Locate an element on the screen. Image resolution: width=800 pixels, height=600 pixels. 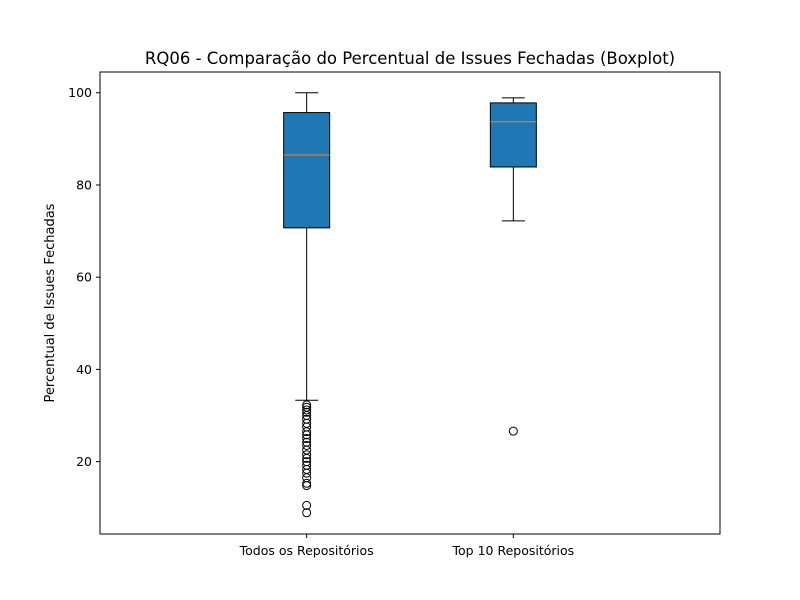
y-axis-label: Percentual de Issues Fechadas is located at coordinates (50, 302).